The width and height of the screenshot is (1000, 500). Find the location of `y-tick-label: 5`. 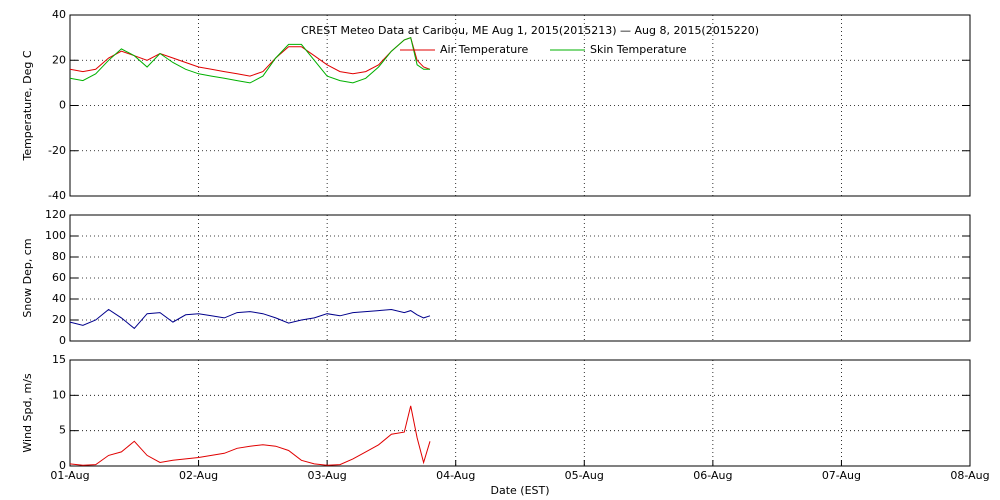

y-tick-label: 5 is located at coordinates (62, 430).